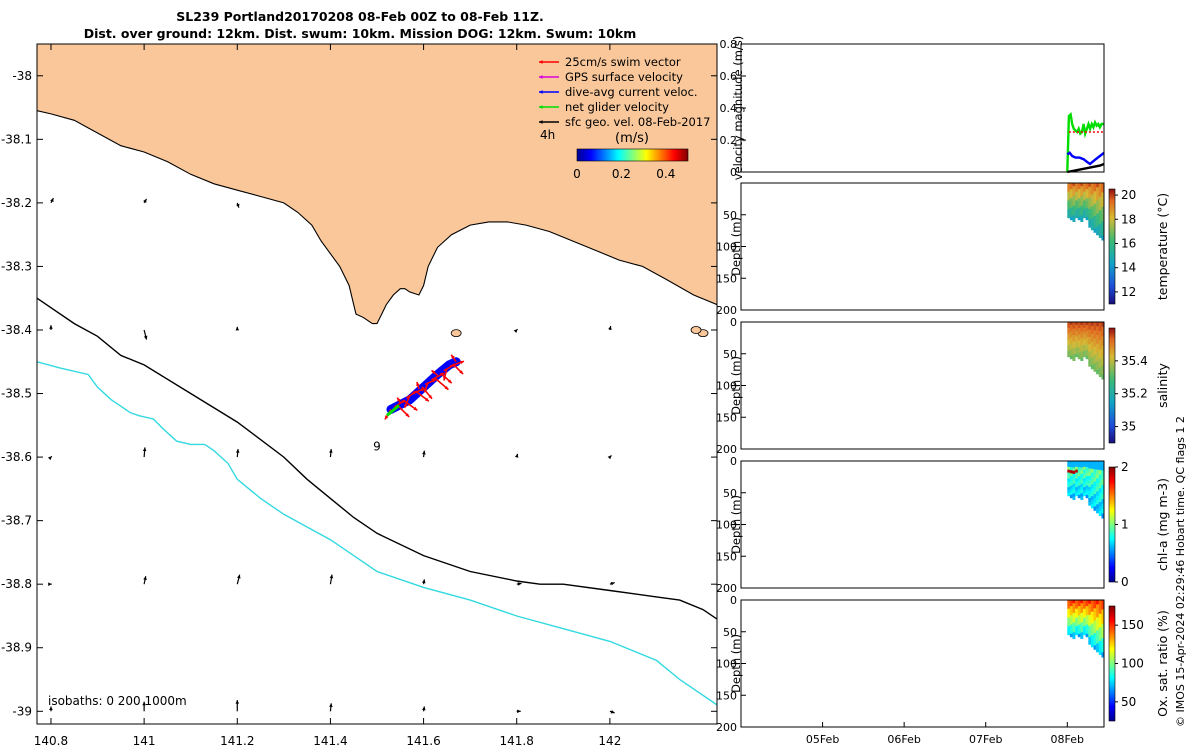  I want to click on colorbar-label: chl-a (mg m-3), so click(1162, 524).